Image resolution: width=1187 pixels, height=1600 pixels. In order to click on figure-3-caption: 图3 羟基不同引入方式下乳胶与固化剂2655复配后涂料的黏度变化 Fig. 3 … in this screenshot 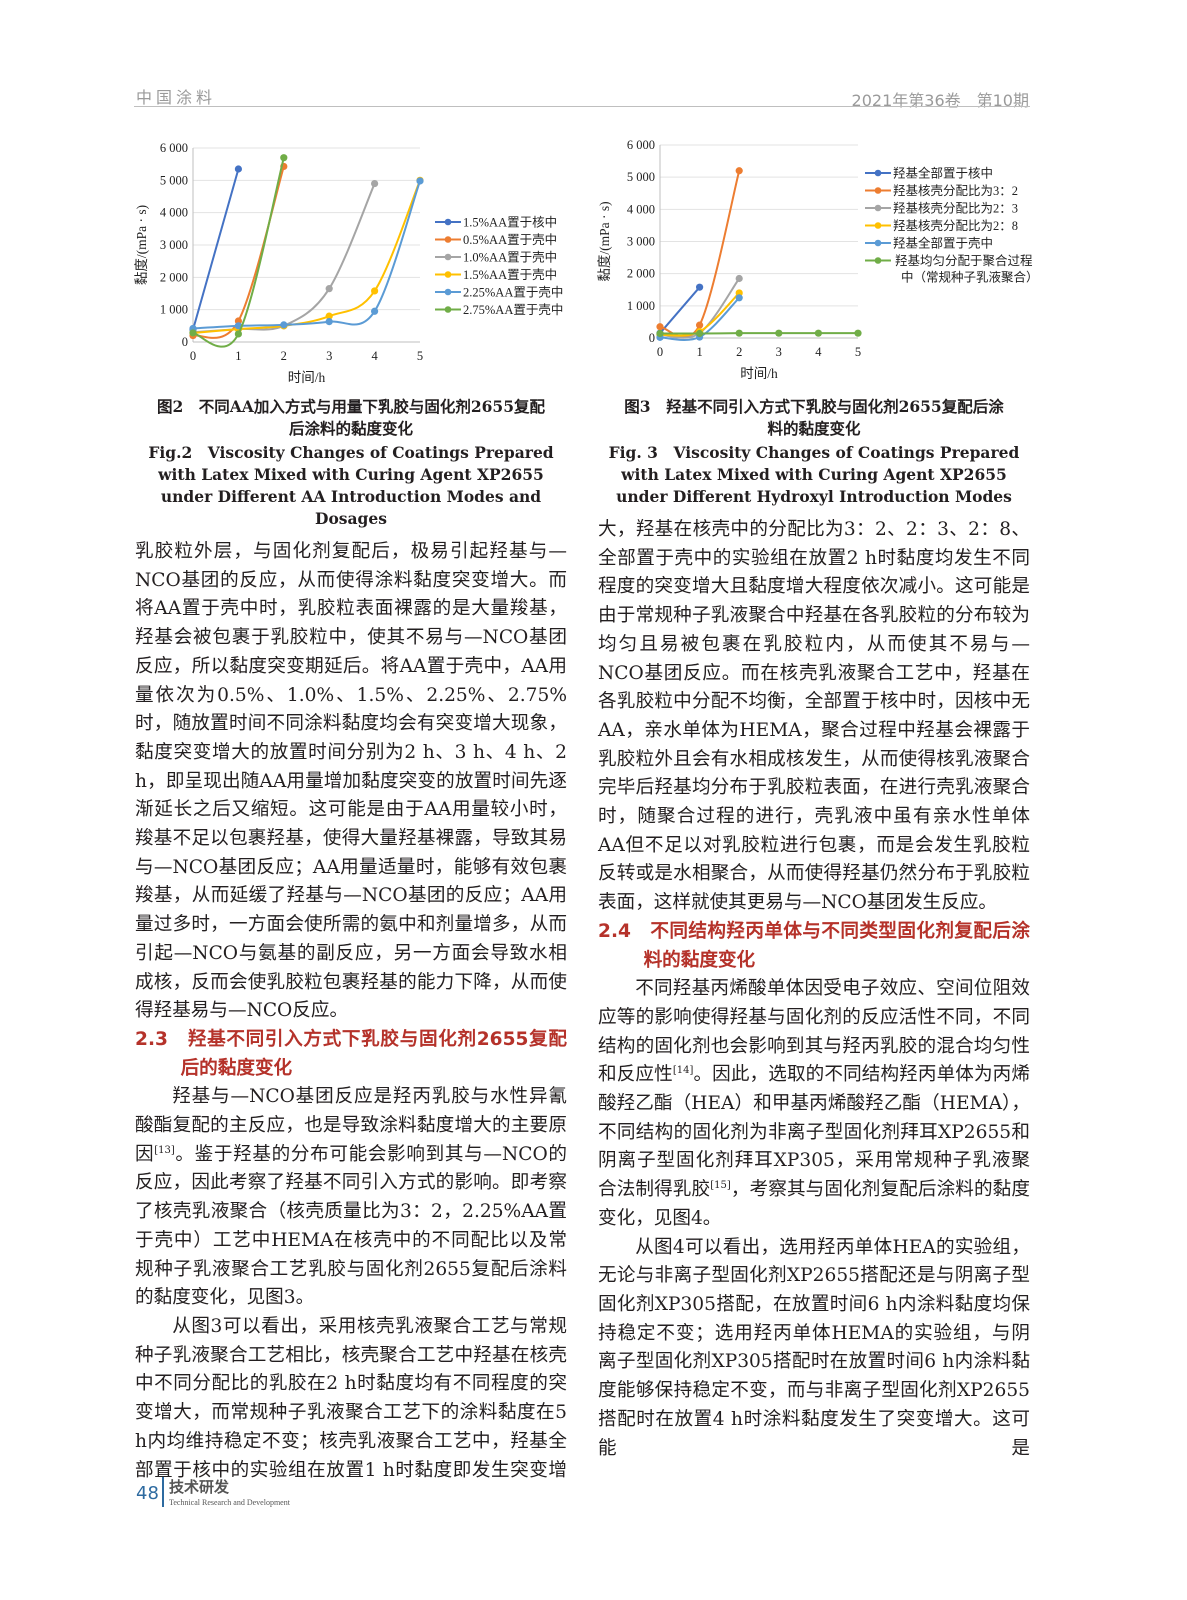, I will do `click(814, 452)`.